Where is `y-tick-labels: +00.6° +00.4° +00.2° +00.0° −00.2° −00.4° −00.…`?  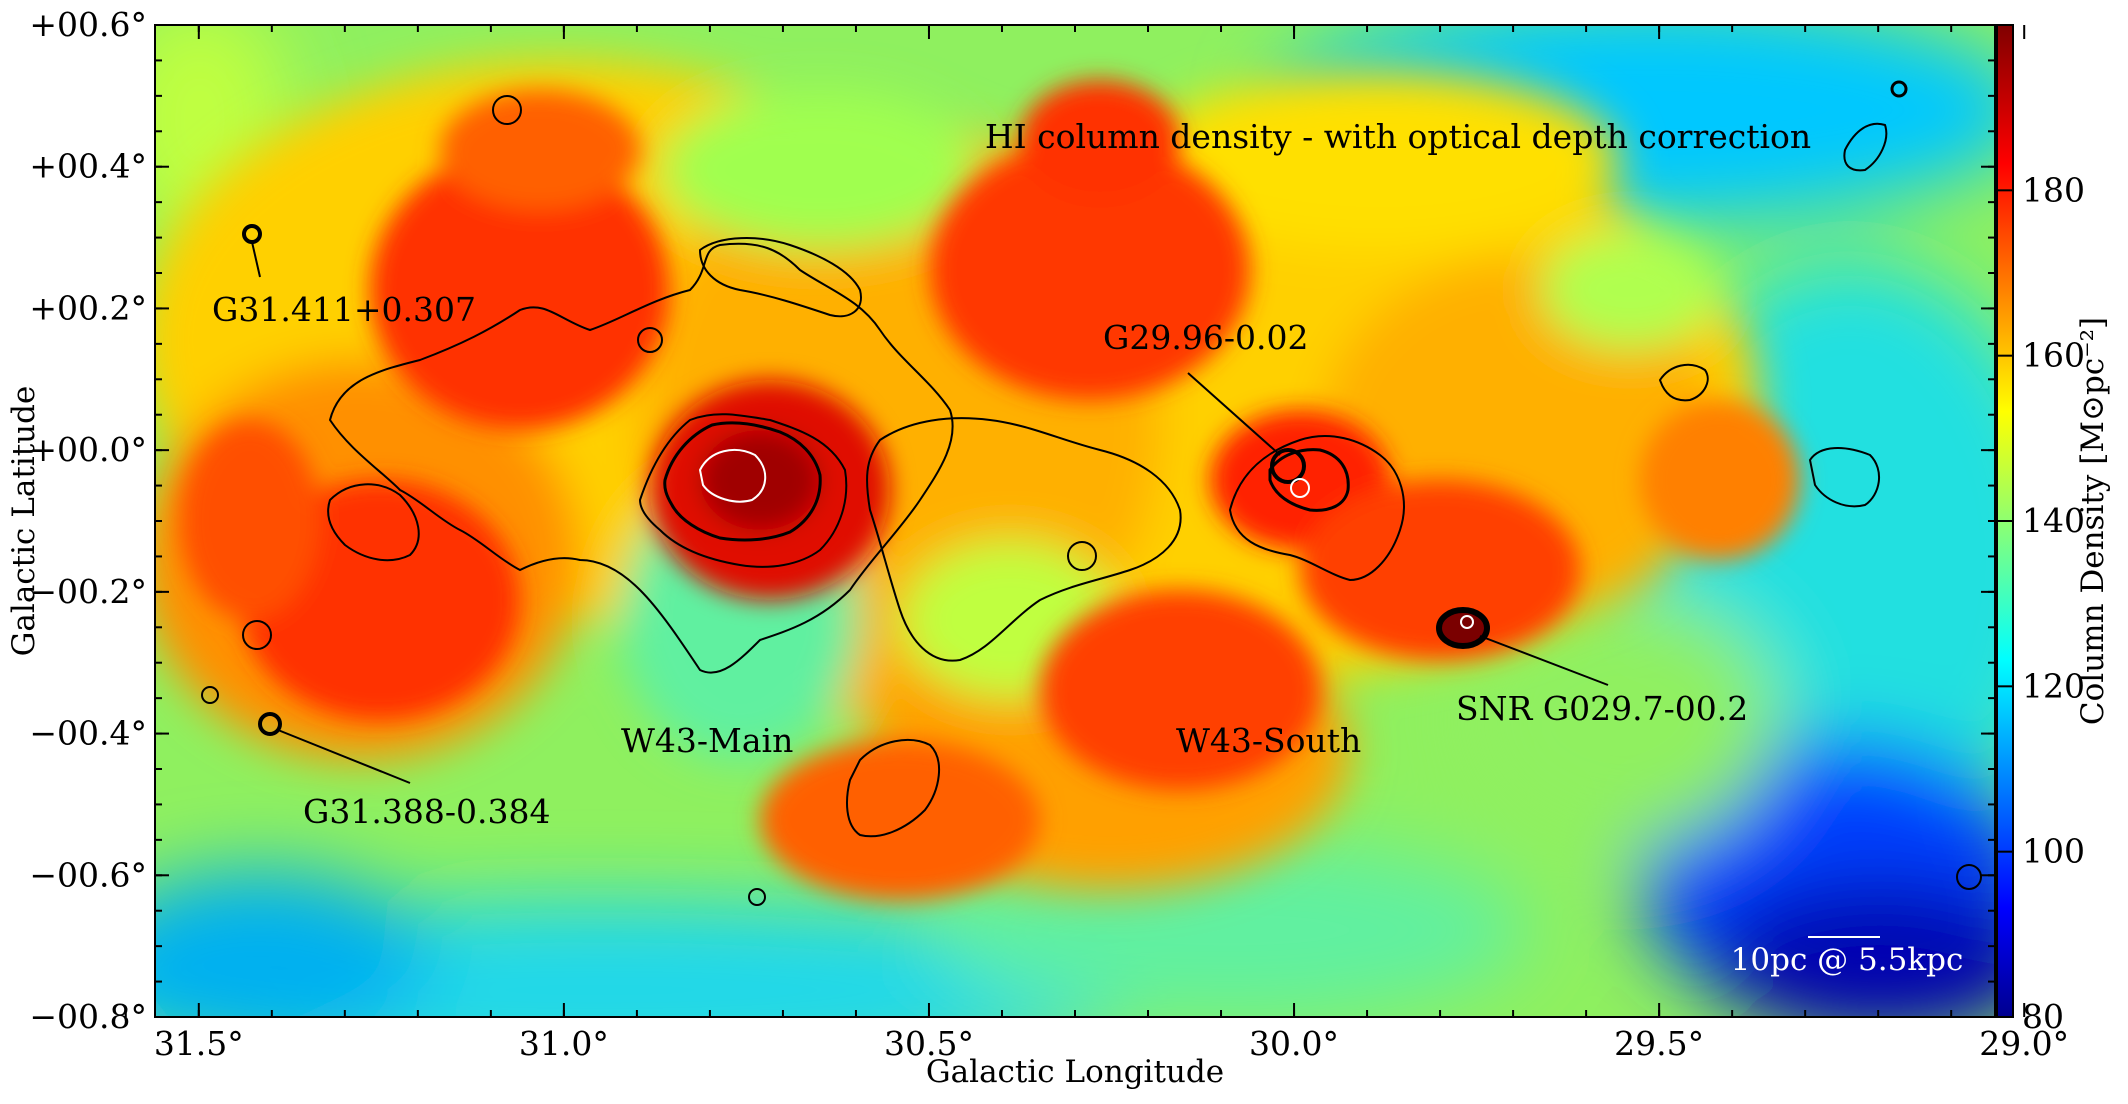 y-tick-labels: +00.6° +00.4° +00.2° +00.0° −00.2° −00.4° −00.… is located at coordinates (88, 520).